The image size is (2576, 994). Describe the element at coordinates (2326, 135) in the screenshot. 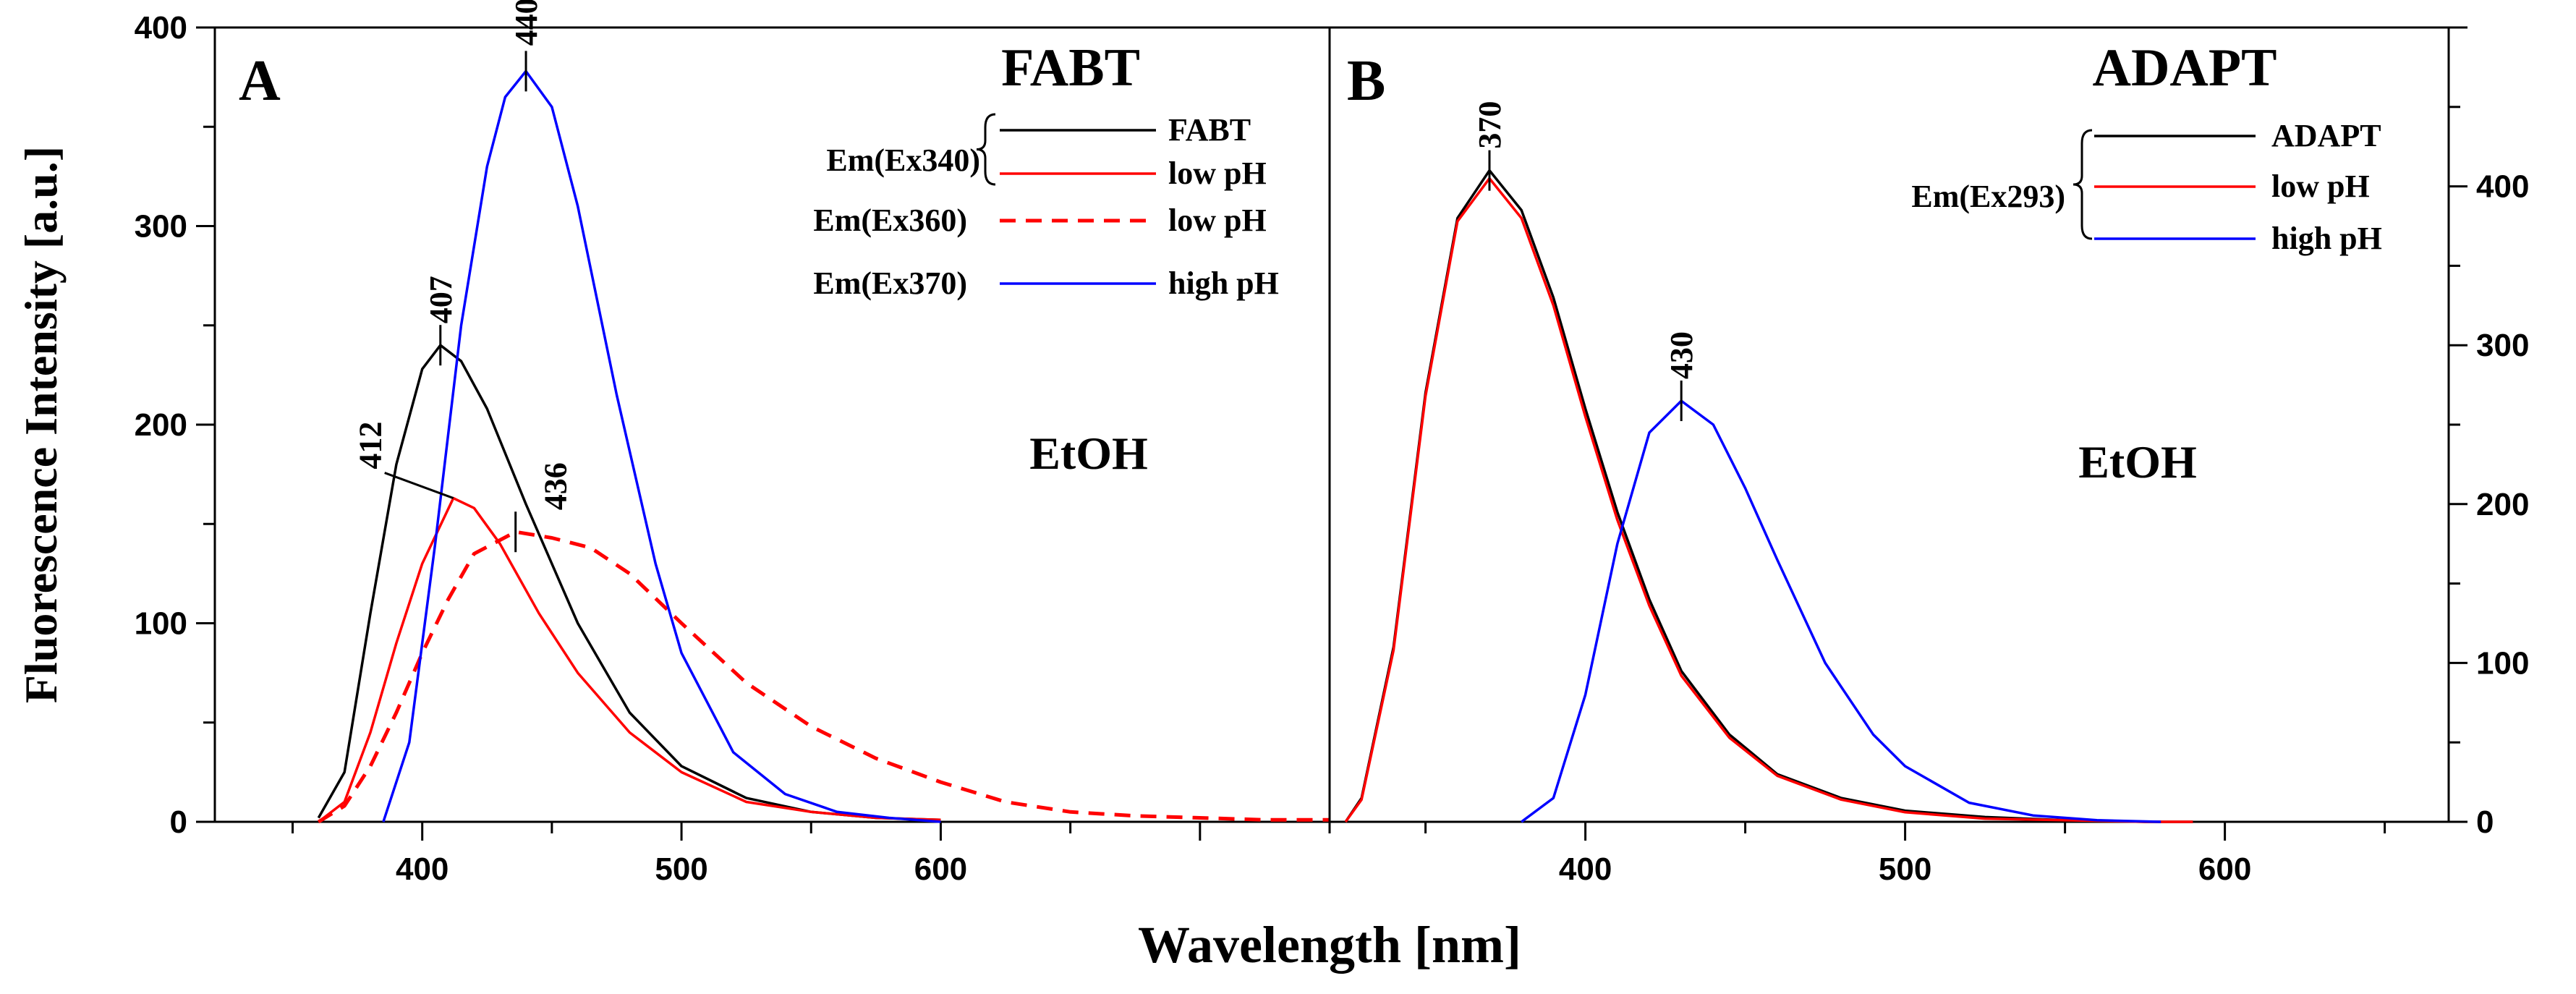

I see `legend-entry-label: ADAPT` at that location.